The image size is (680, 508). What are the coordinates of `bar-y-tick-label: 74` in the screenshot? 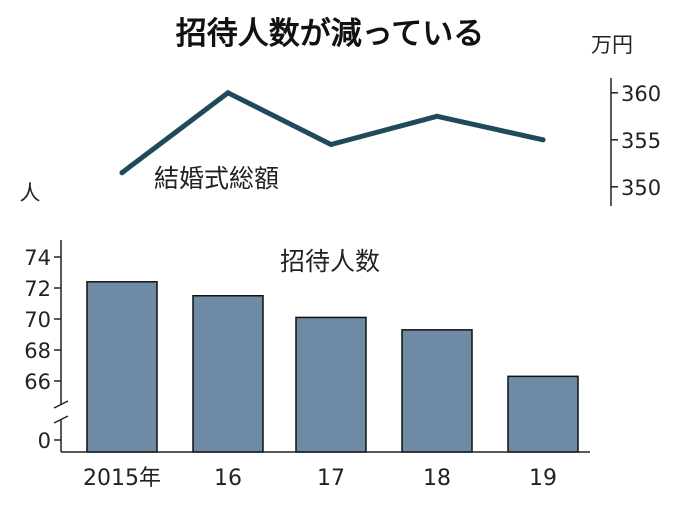 It's located at (37, 258).